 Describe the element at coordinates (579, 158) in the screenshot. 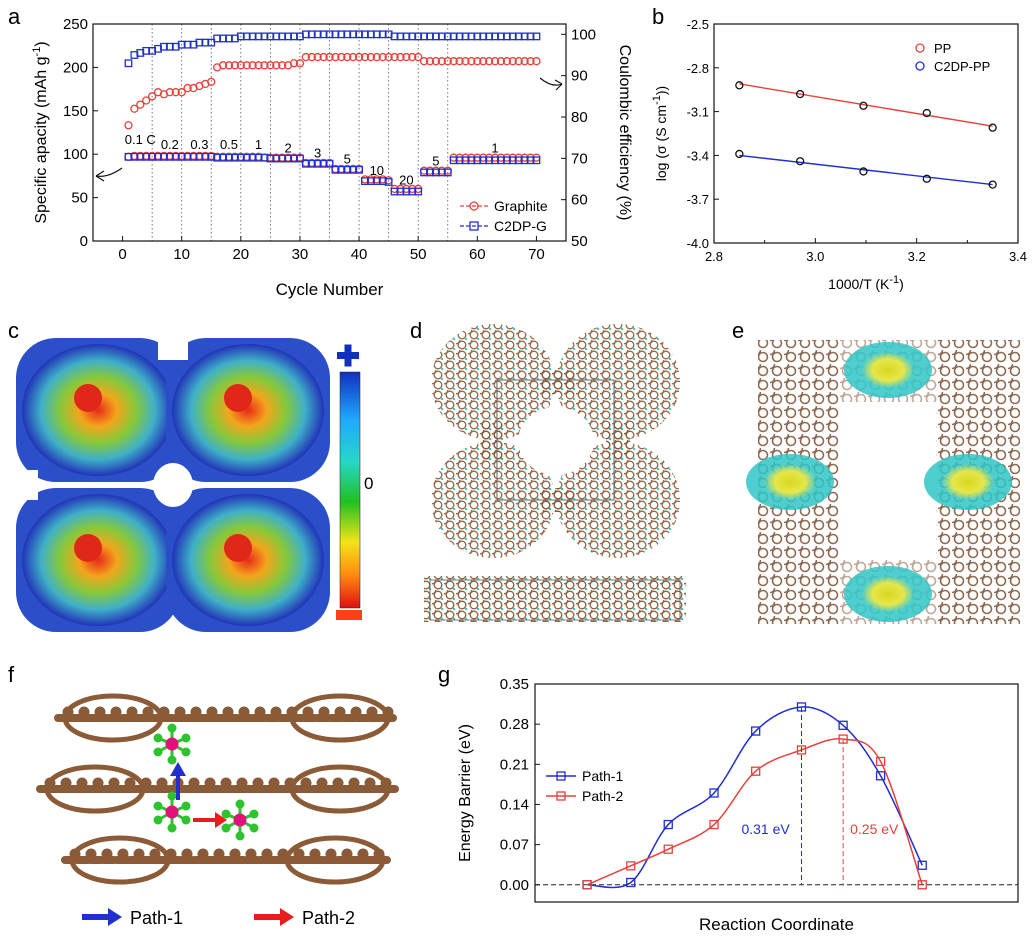

I see `y2-tick-label: 70` at that location.